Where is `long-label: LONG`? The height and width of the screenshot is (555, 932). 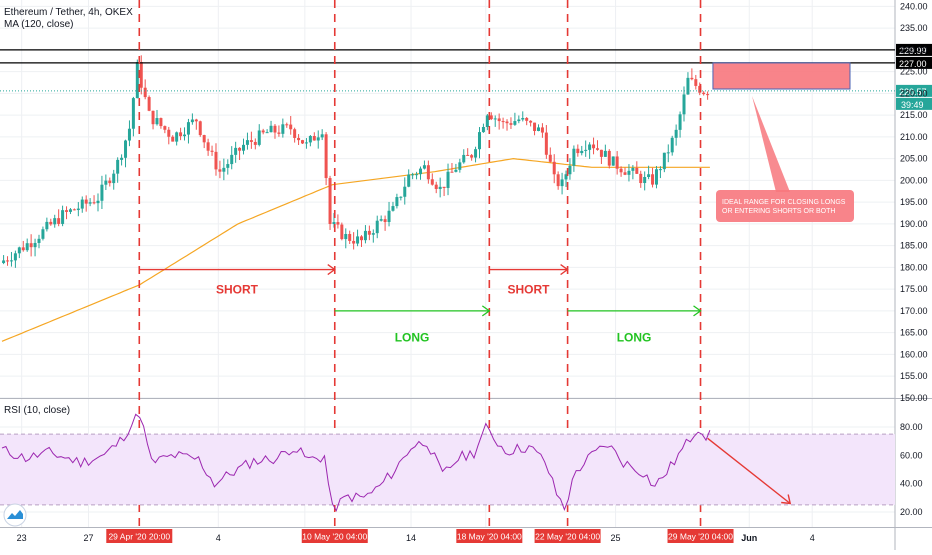 long-label: LONG is located at coordinates (634, 337).